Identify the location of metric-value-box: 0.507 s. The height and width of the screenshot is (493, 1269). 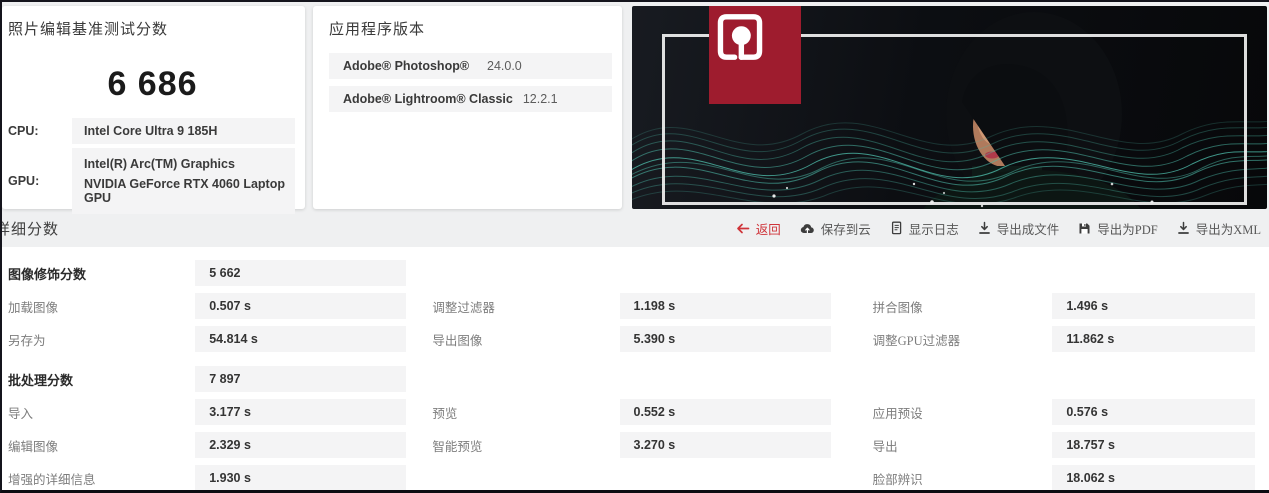
(301, 306).